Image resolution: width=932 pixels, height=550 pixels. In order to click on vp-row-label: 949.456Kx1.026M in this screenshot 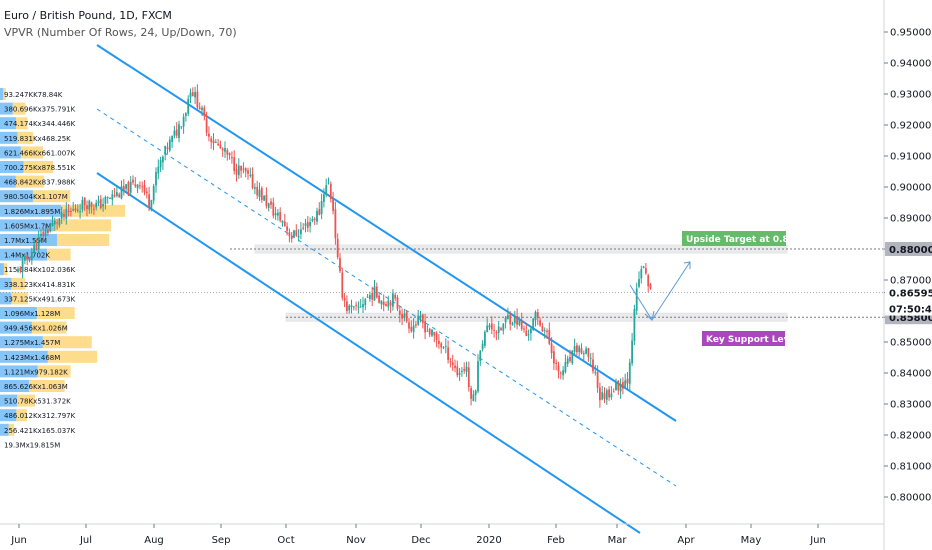, I will do `click(36, 329)`.